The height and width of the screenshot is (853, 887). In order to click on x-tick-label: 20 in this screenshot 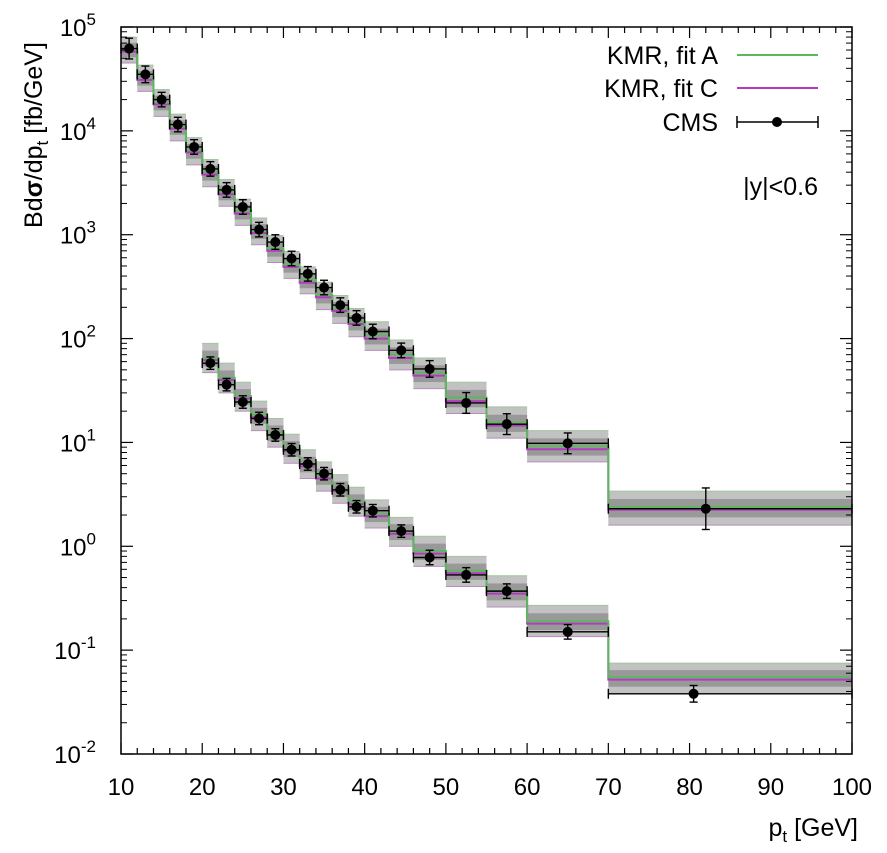, I will do `click(202, 787)`.